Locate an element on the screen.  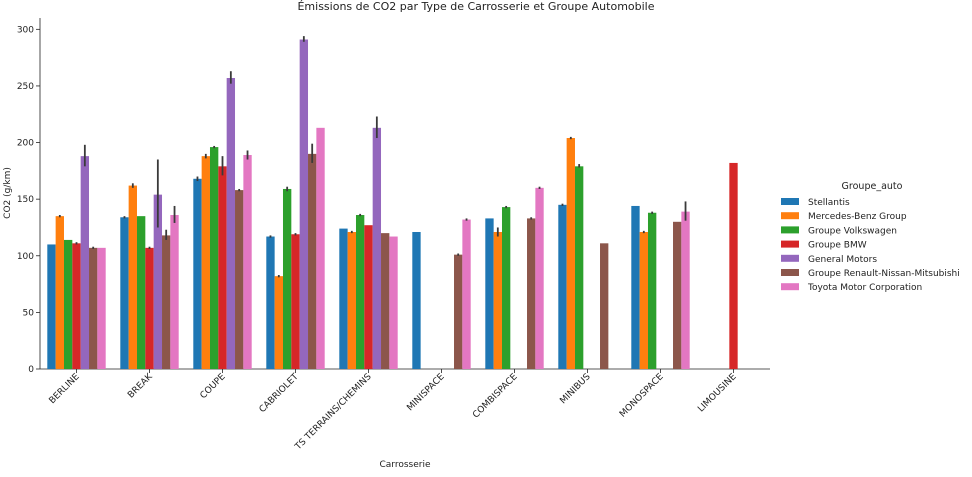
y-tick-label: 150 is located at coordinates (25, 200).